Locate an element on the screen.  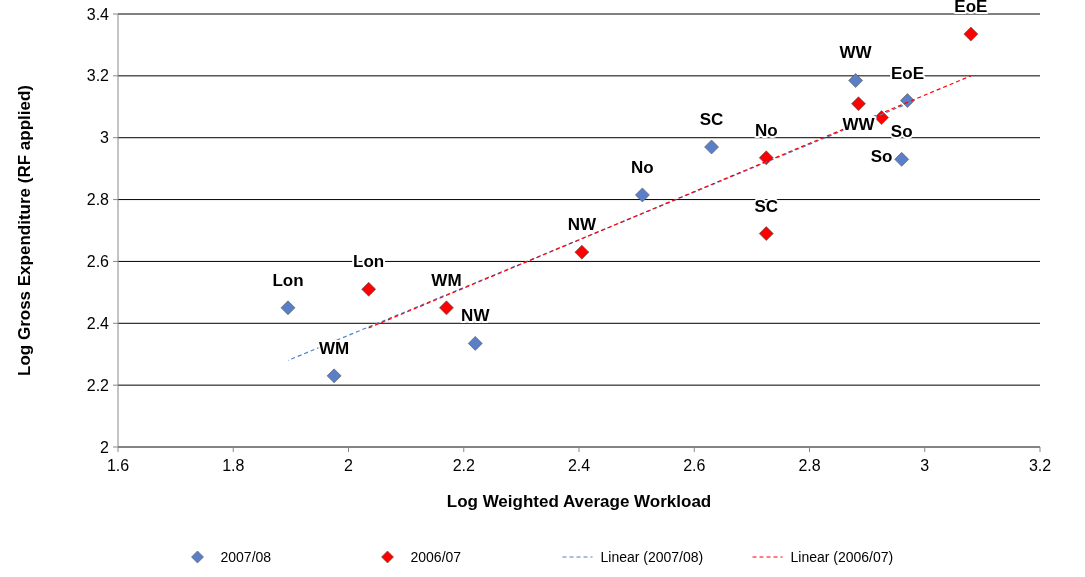
y-tick-label: 3.2 is located at coordinates (98, 76).